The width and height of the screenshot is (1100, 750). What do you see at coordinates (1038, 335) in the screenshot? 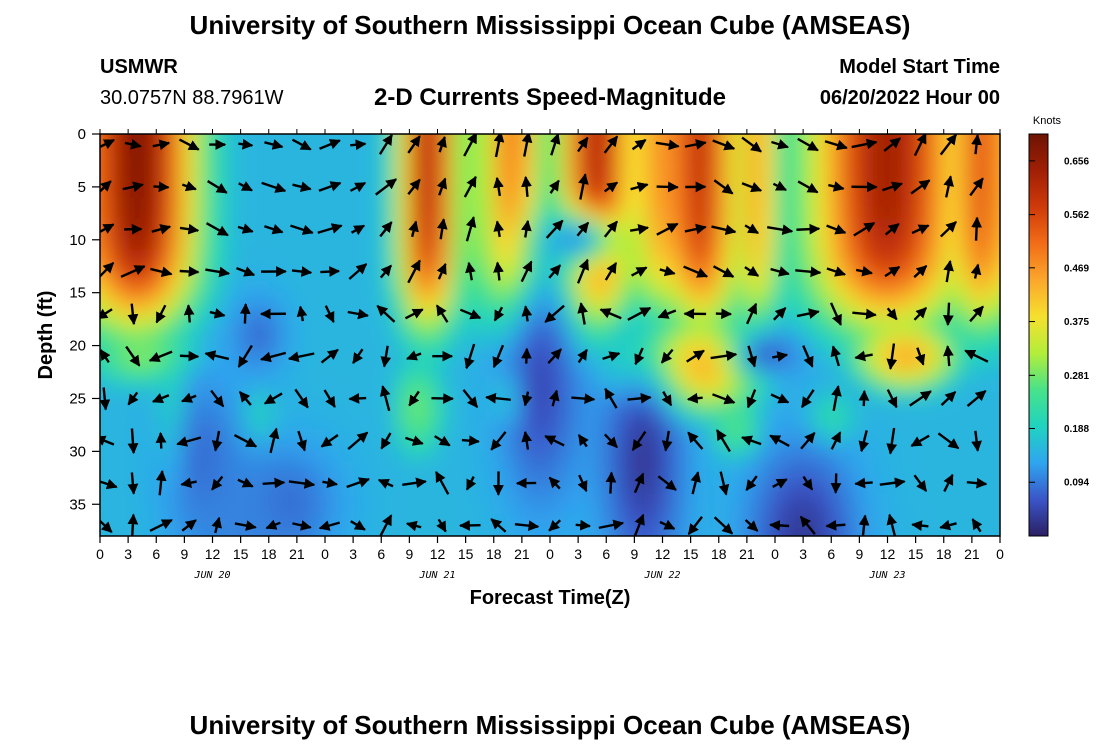
I see `colorbar-gradient` at bounding box center [1038, 335].